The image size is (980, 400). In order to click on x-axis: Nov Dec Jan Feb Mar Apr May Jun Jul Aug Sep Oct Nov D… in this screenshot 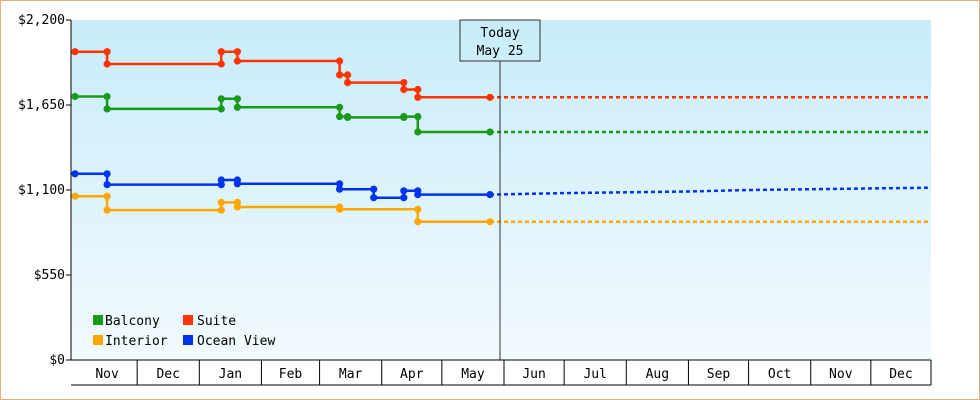, I will do `click(501, 372)`.